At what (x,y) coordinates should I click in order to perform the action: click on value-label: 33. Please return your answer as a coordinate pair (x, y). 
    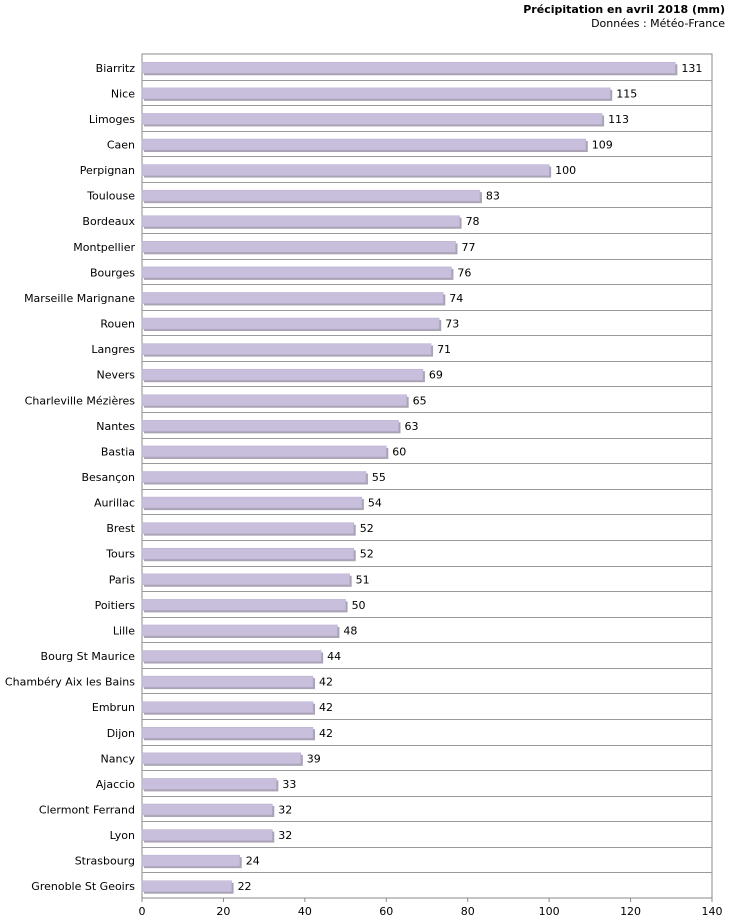
    Looking at the image, I should click on (289, 784).